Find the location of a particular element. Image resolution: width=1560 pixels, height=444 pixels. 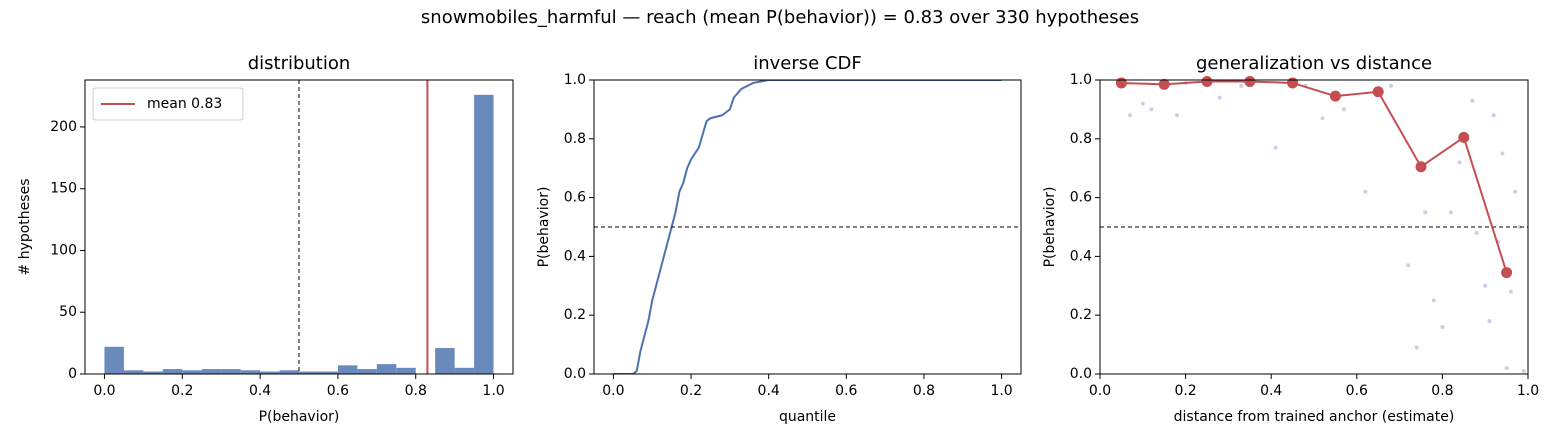

x-axis-label: distance from trained anchor (estimate) is located at coordinates (1314, 417).